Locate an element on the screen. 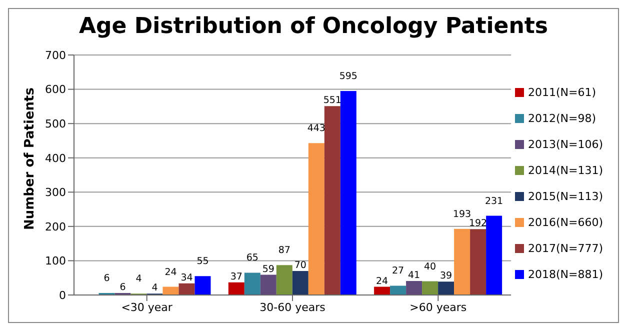 This screenshot has height=331, width=627. data-label: 41 is located at coordinates (414, 275).